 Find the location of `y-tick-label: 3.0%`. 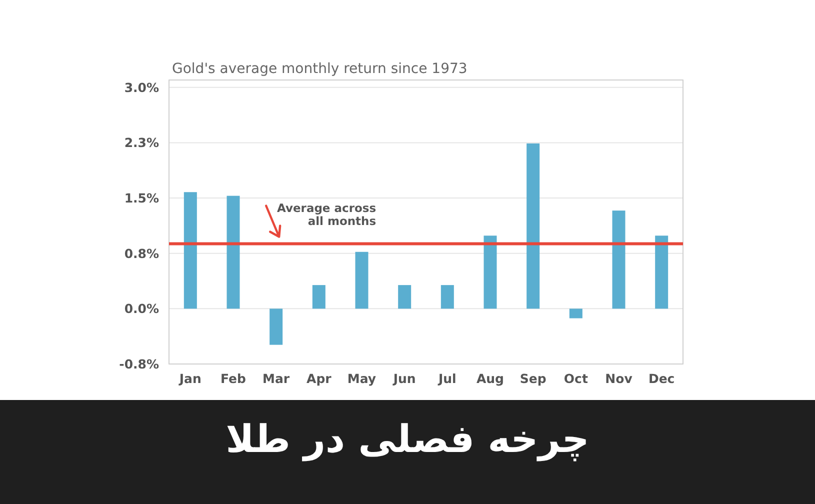

y-tick-label: 3.0% is located at coordinates (142, 87).